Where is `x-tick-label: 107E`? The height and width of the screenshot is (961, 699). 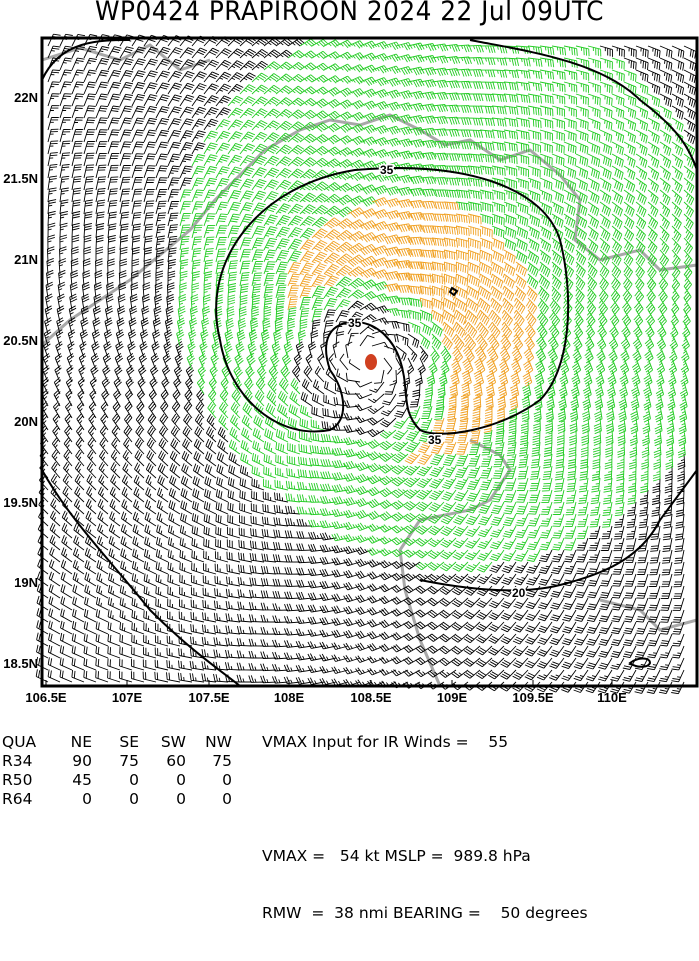
x-tick-label: 107E is located at coordinates (127, 697).